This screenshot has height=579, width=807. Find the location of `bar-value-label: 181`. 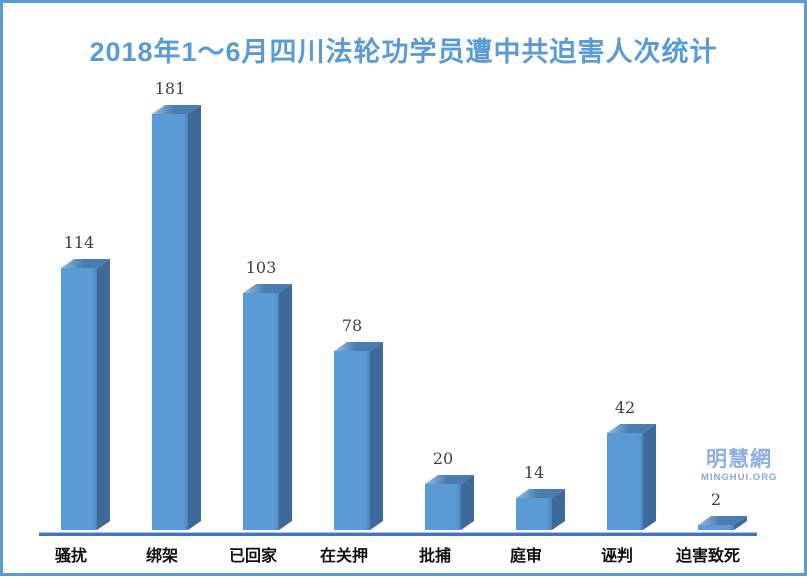

bar-value-label: 181 is located at coordinates (170, 88).